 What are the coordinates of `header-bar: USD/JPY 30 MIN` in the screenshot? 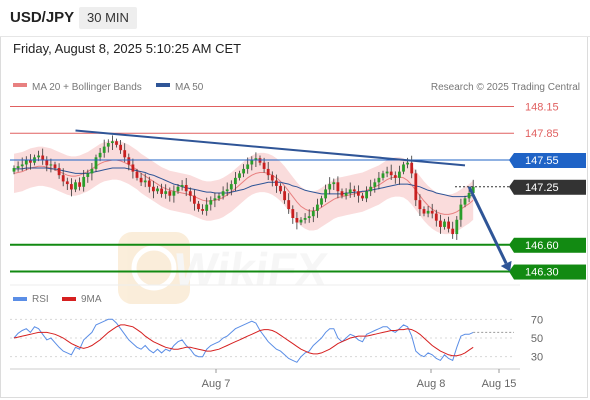 It's located at (295, 18).